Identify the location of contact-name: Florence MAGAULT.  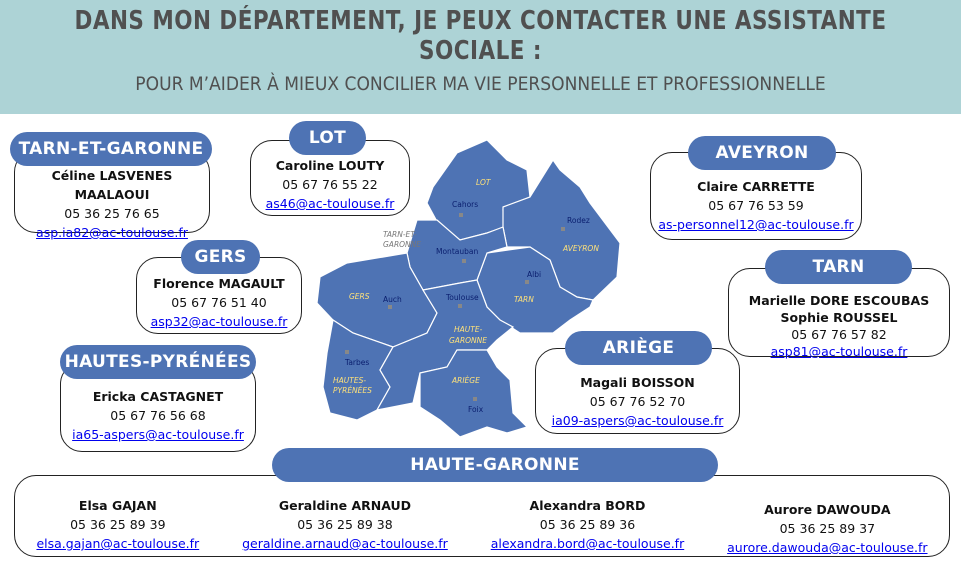
(219, 283).